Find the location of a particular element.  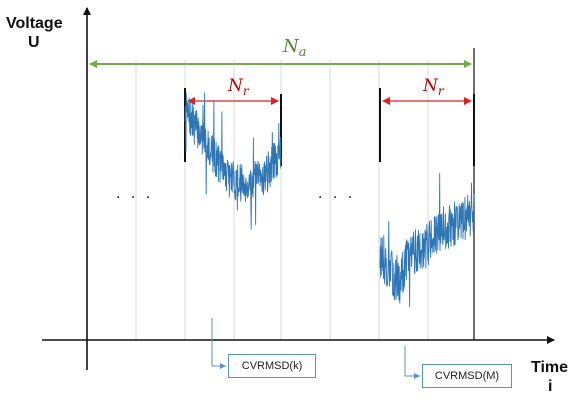

y-axis-title-word: Voltage is located at coordinates (34, 23).